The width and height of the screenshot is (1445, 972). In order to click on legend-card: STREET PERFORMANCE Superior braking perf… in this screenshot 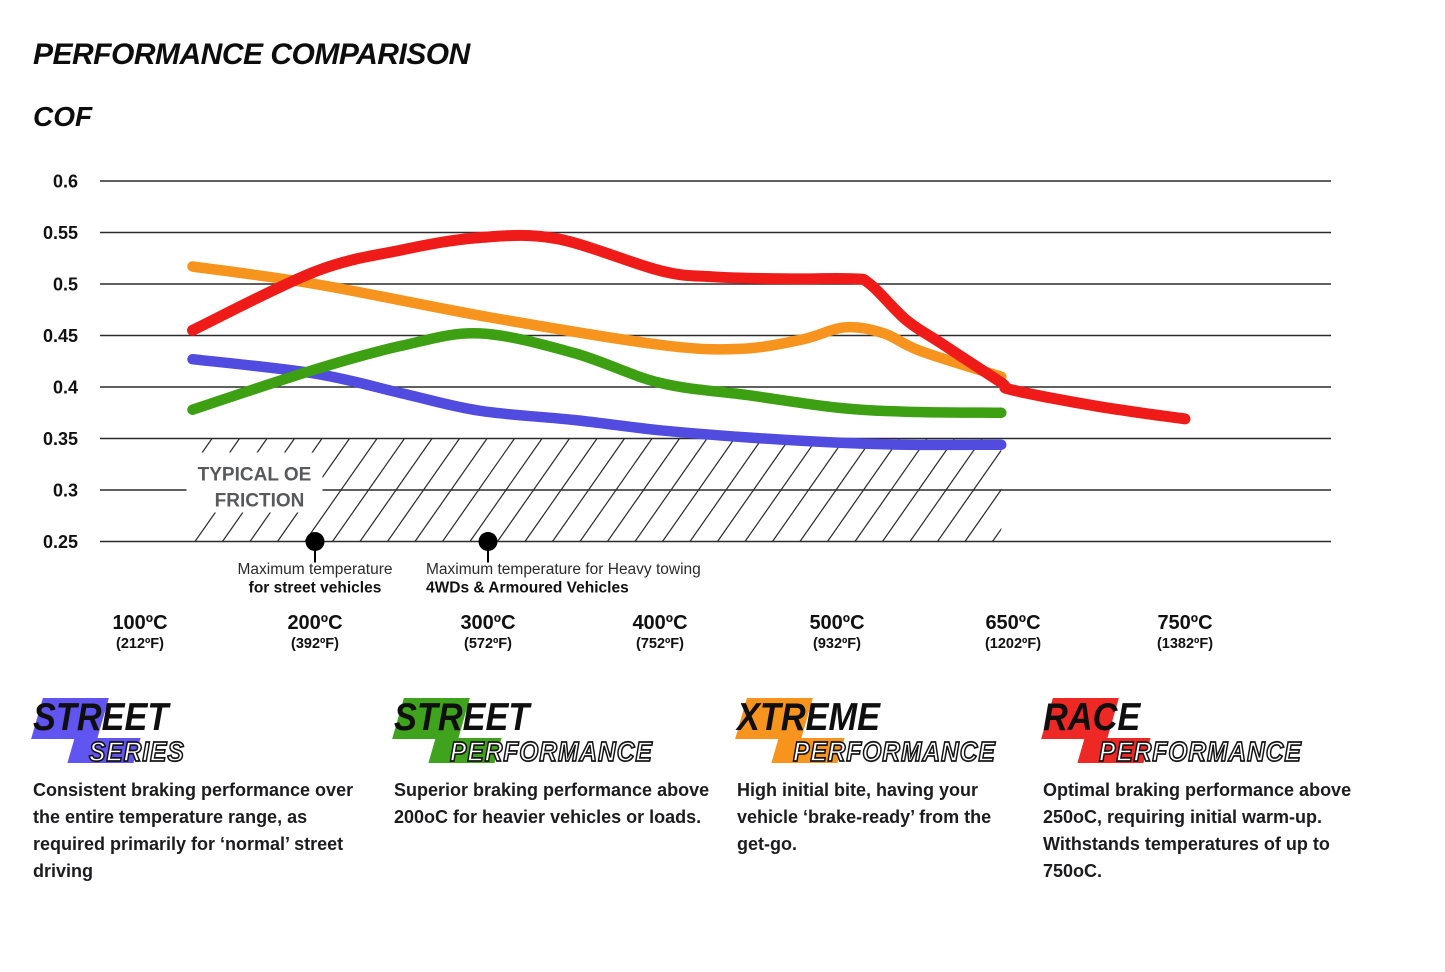, I will do `click(557, 763)`.